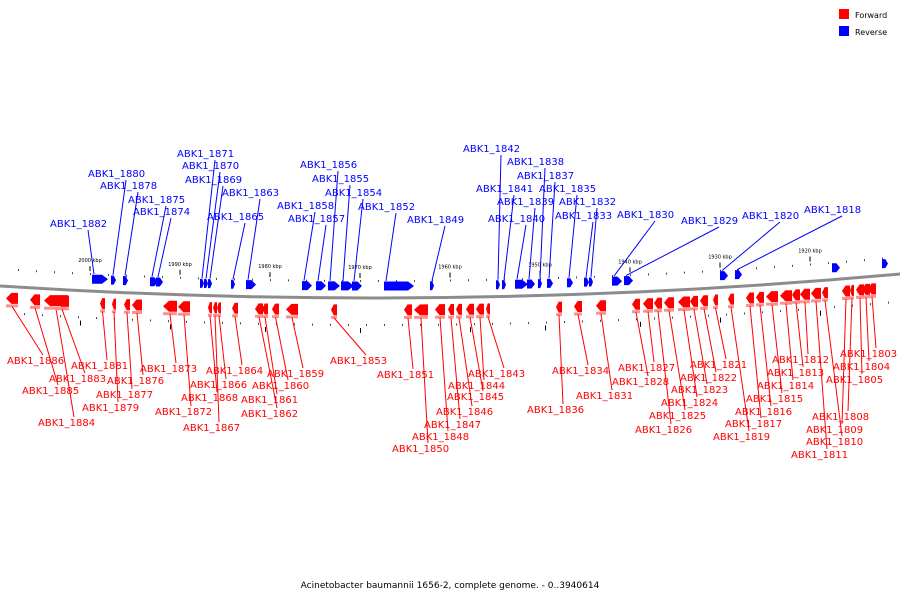  What do you see at coordinates (168, 369) in the screenshot?
I see `forward-gene-label: ABK1_1873` at bounding box center [168, 369].